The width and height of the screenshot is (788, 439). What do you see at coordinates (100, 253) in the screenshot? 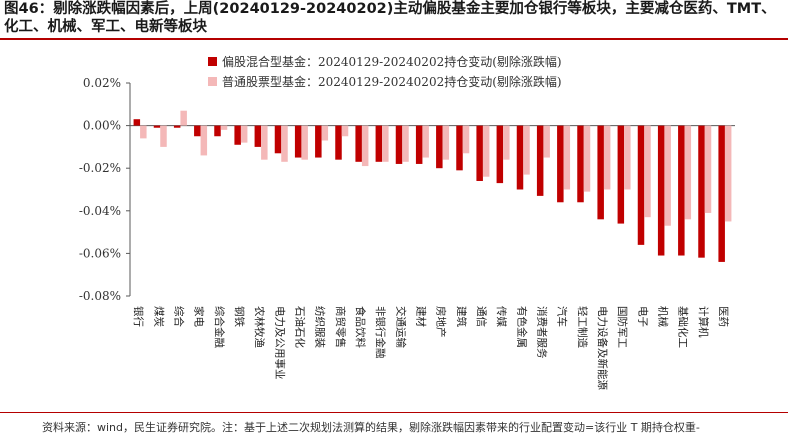
I see `y-tick-label: -0.06%` at bounding box center [100, 253].